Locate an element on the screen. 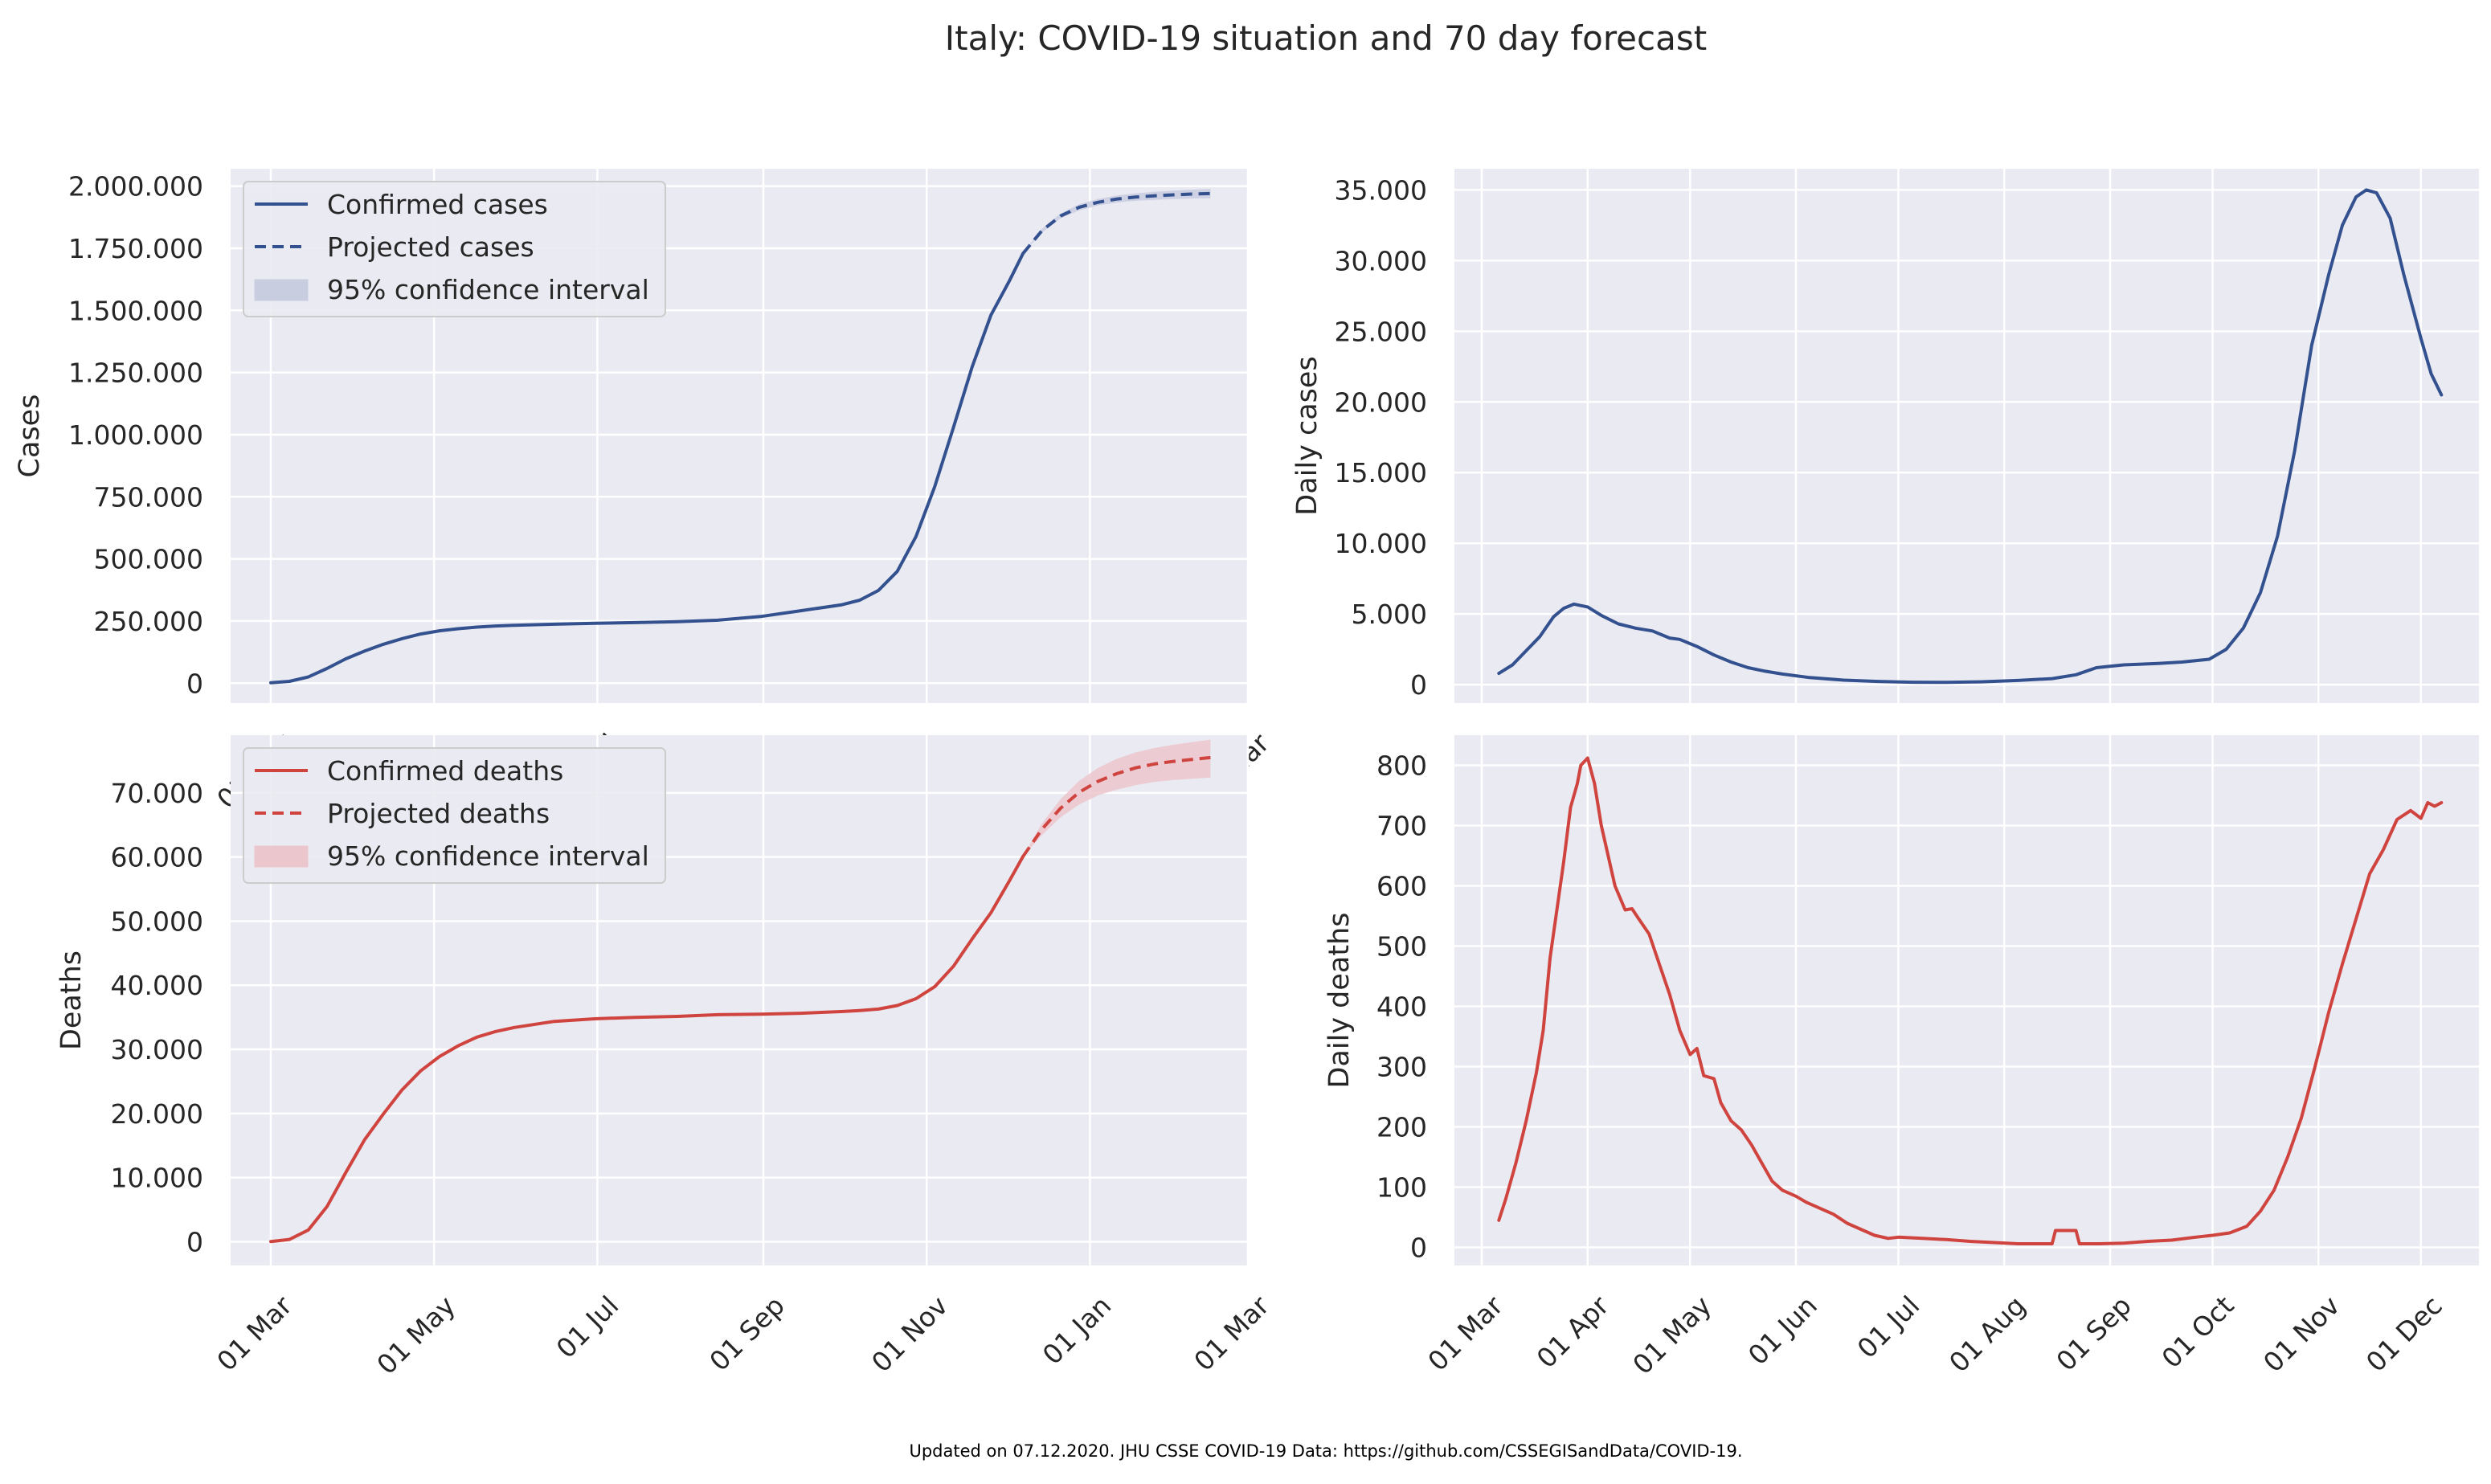 The height and width of the screenshot is (1484, 2491). legend-label: Projected deaths is located at coordinates (439, 813).